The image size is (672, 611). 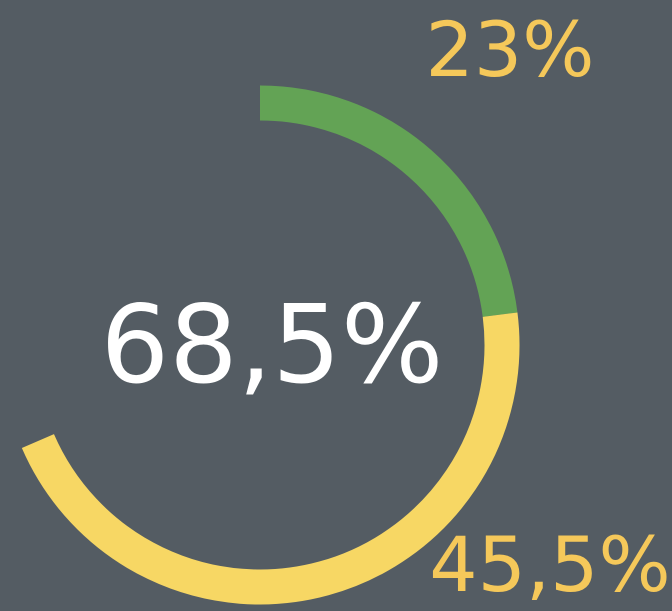 I want to click on center-label: 68,5%, so click(x=271, y=345).